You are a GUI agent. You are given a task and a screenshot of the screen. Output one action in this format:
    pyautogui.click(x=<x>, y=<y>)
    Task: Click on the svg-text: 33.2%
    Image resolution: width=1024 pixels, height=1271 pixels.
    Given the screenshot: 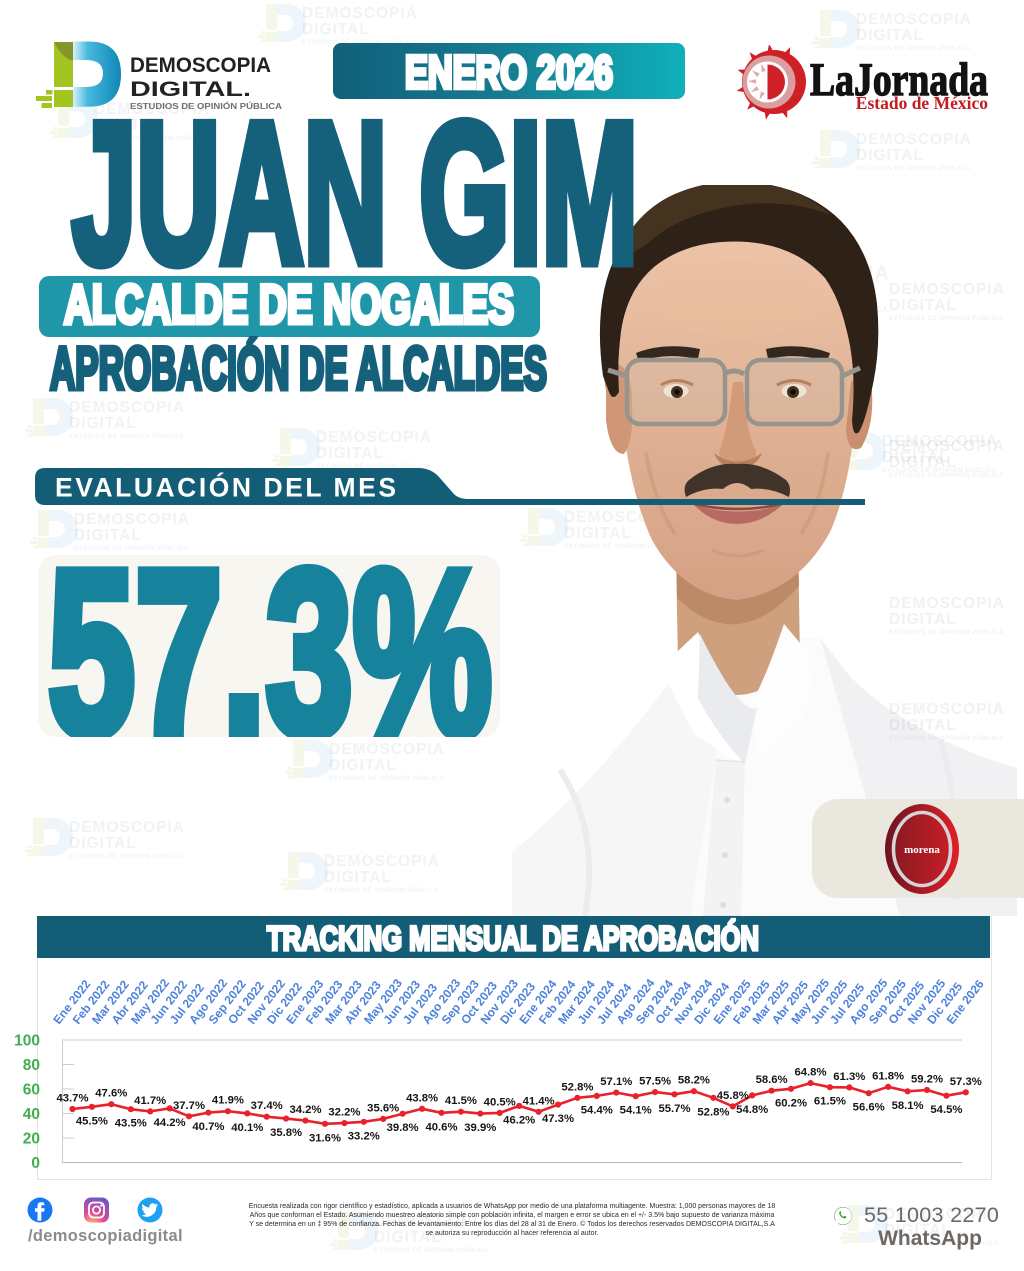 What is the action you would take?
    pyautogui.click(x=364, y=1136)
    